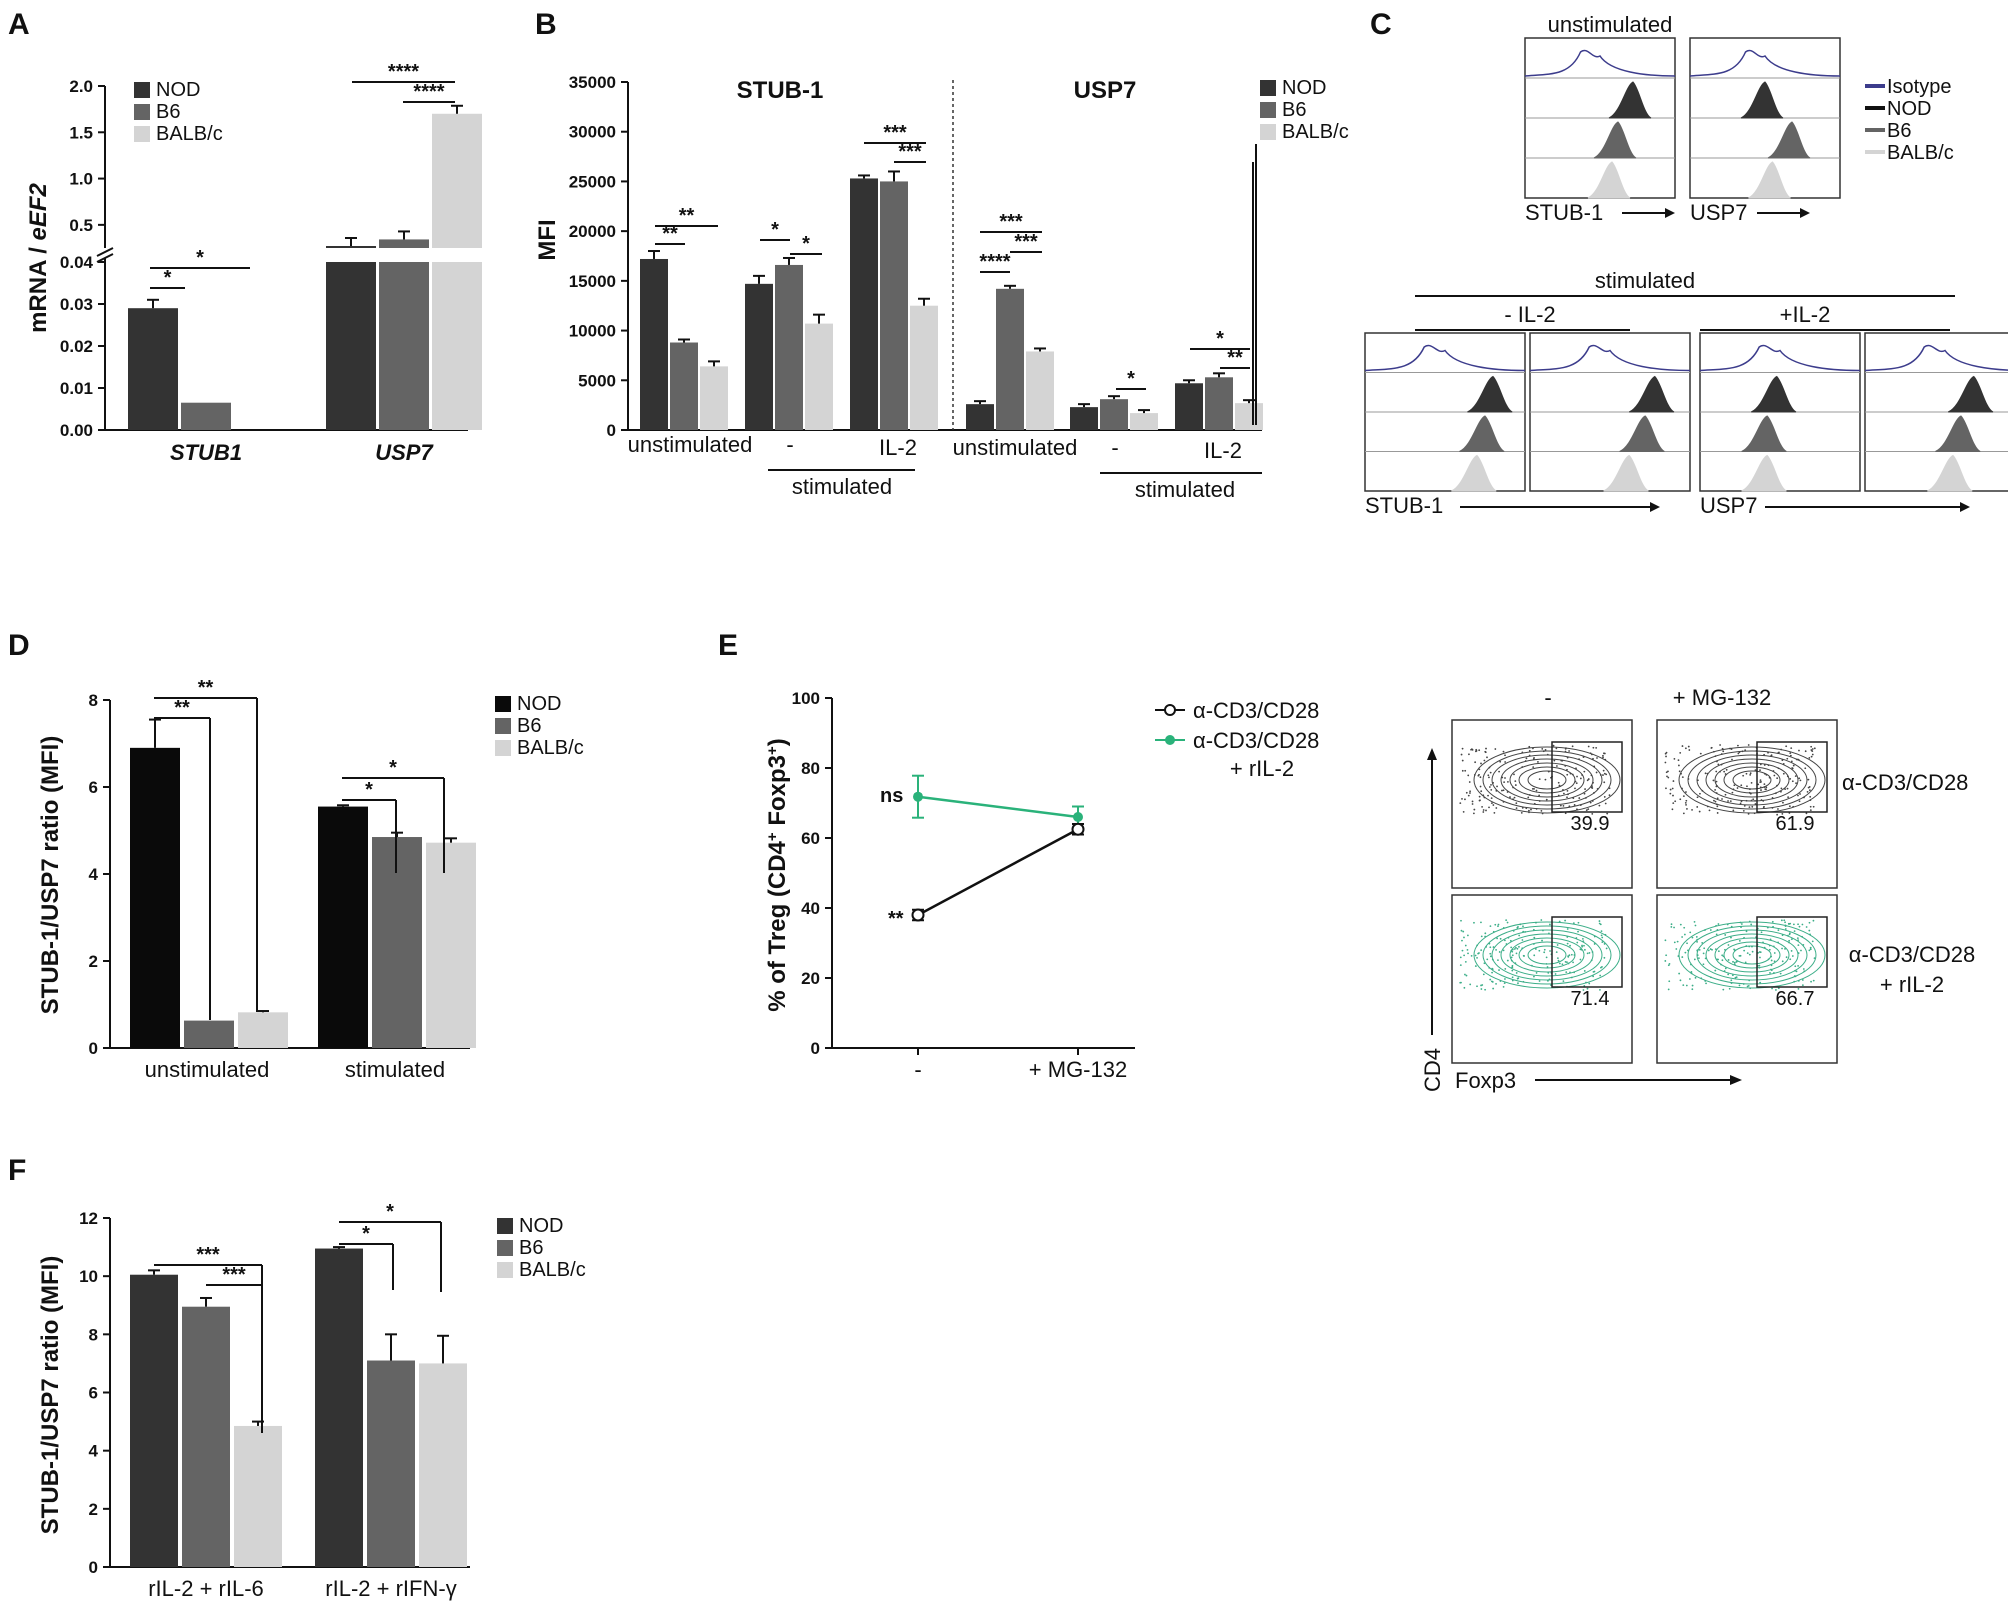 The width and height of the screenshot is (2008, 1602). What do you see at coordinates (88, 1218) in the screenshot?
I see `y-tick-label: 12` at bounding box center [88, 1218].